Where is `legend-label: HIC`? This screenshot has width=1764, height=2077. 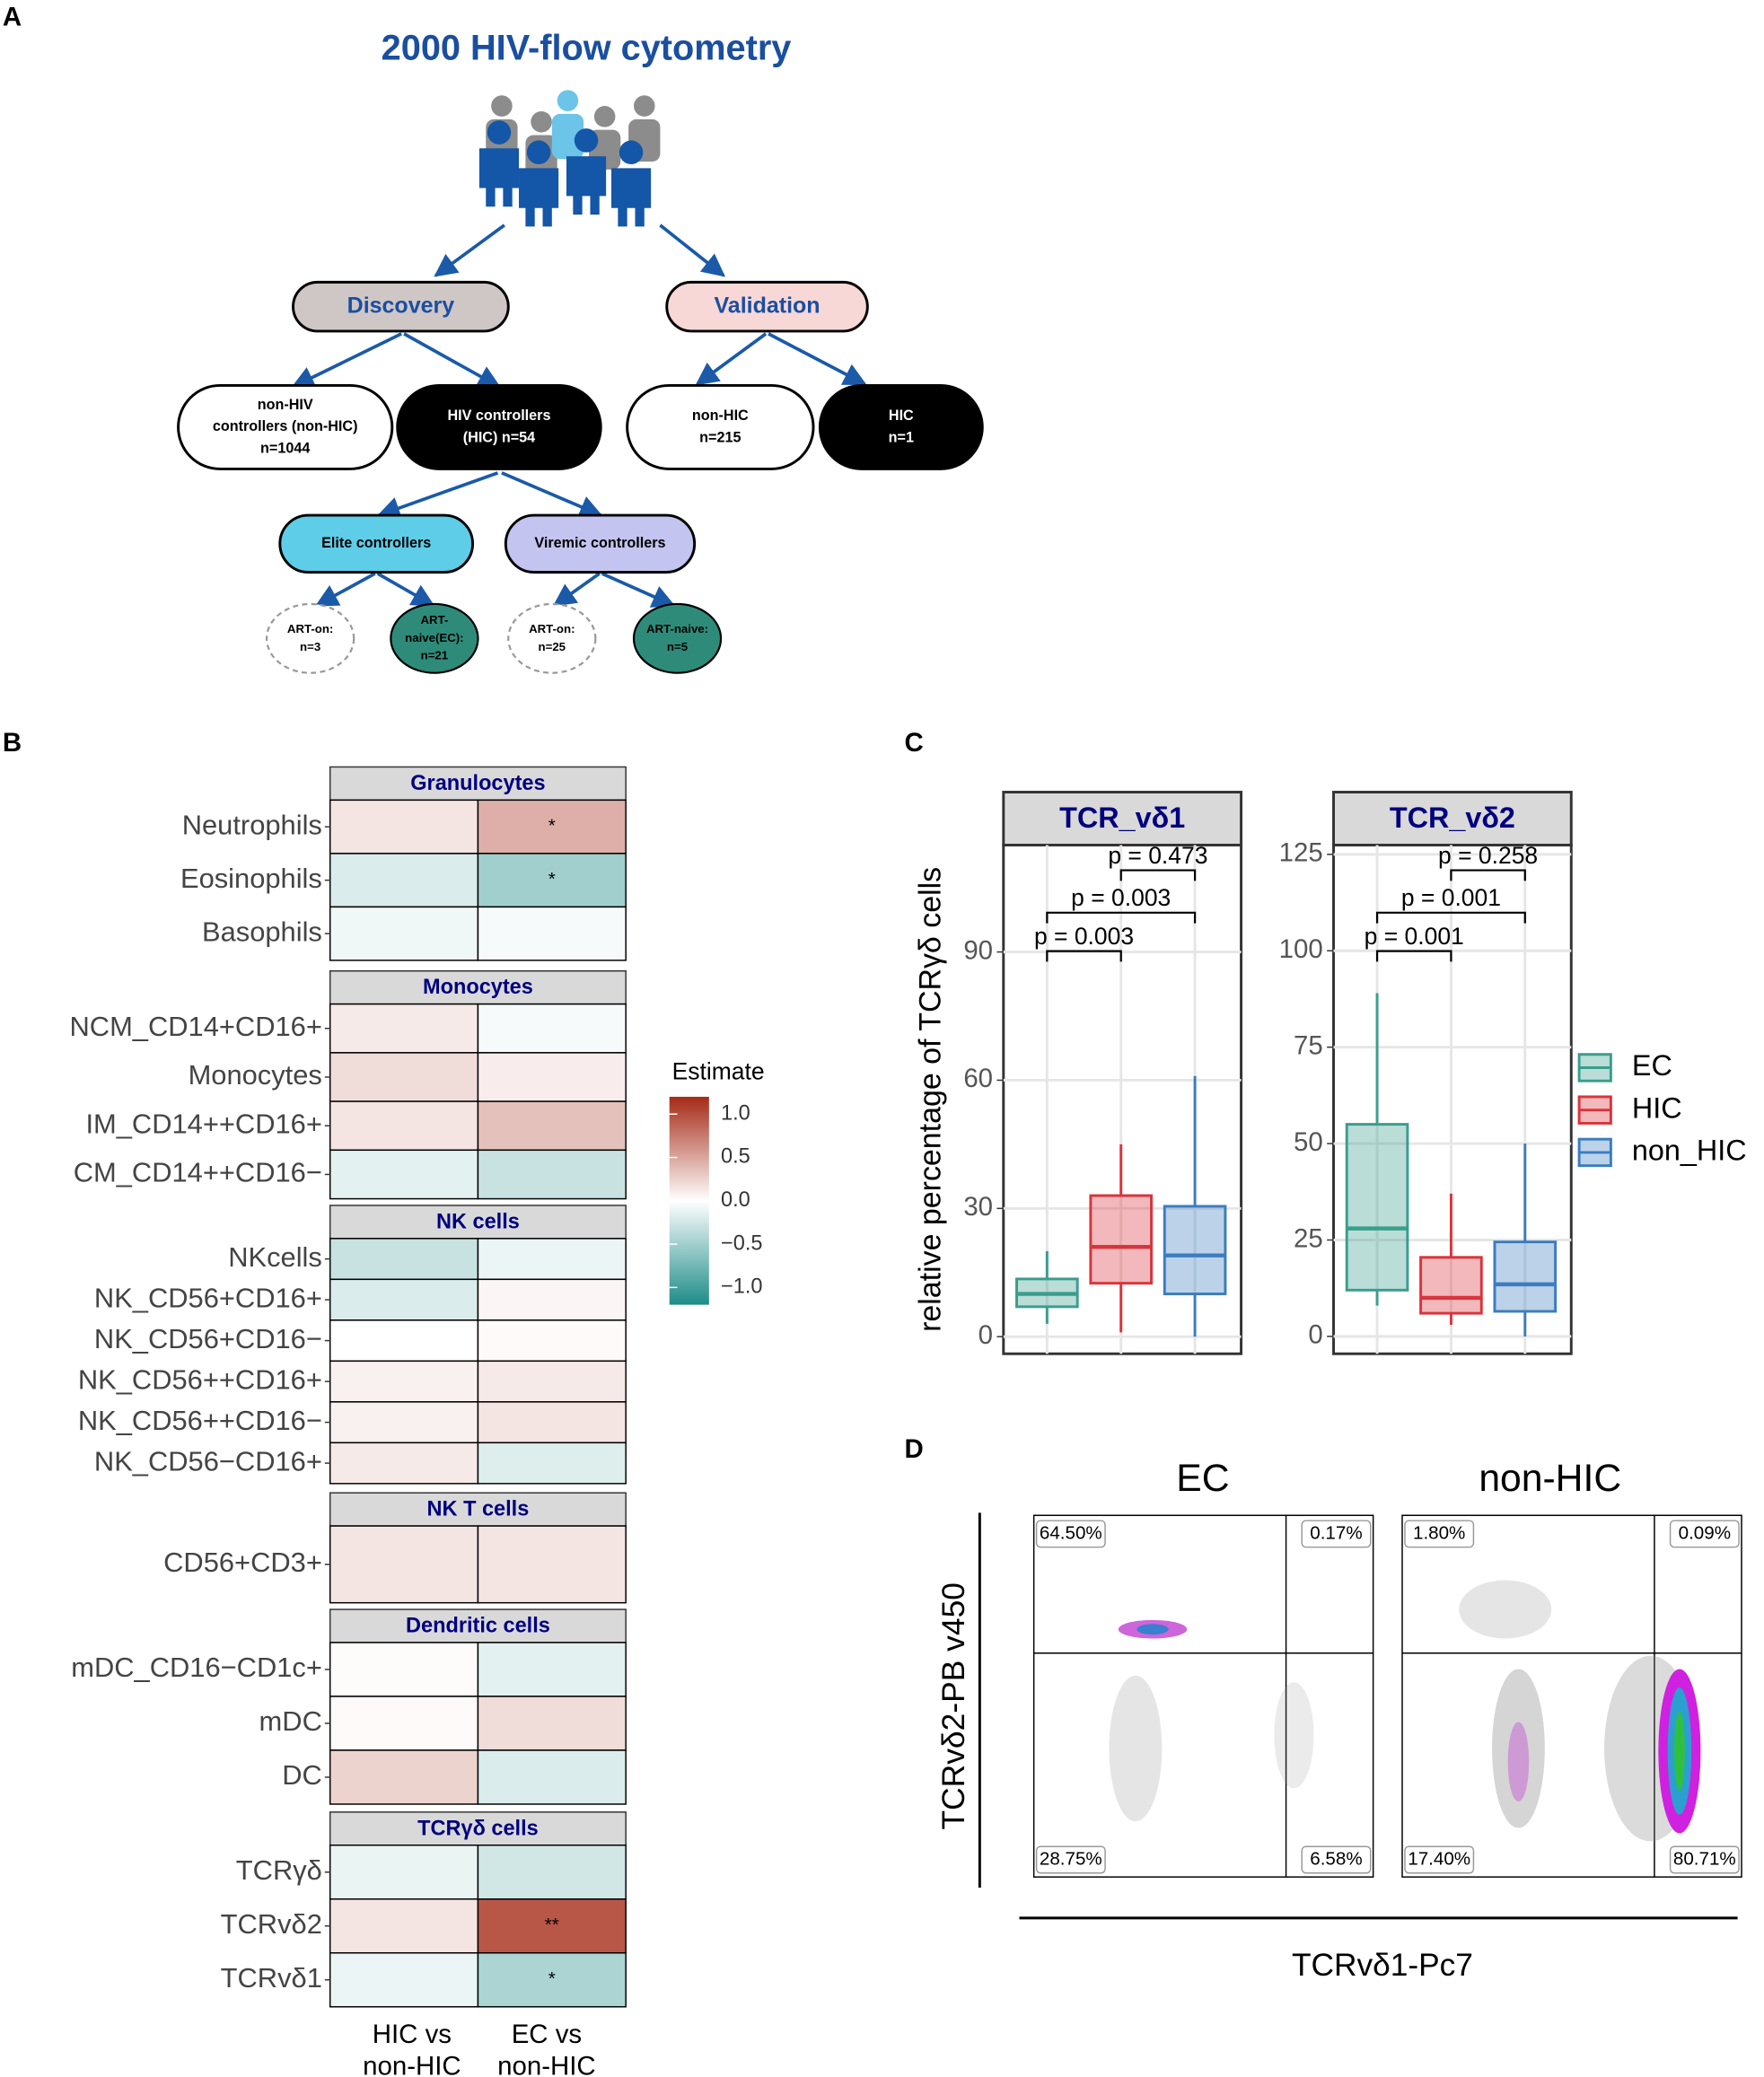
legend-label: HIC is located at coordinates (1657, 1107).